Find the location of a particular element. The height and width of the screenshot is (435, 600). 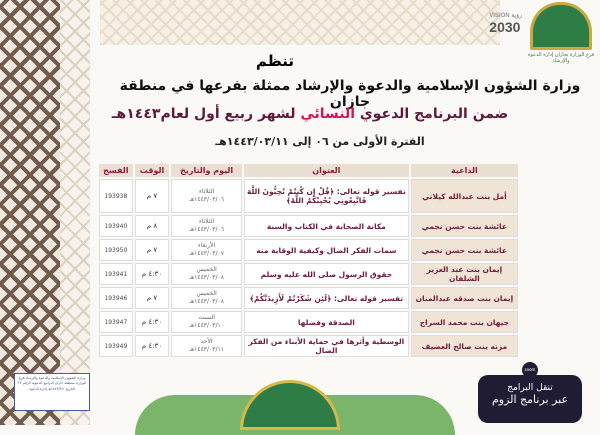

period-text: الفترة الأولى من ٠٦ إلى ١٤٤٣/٠٣/١١هـ is located at coordinates (320, 141).